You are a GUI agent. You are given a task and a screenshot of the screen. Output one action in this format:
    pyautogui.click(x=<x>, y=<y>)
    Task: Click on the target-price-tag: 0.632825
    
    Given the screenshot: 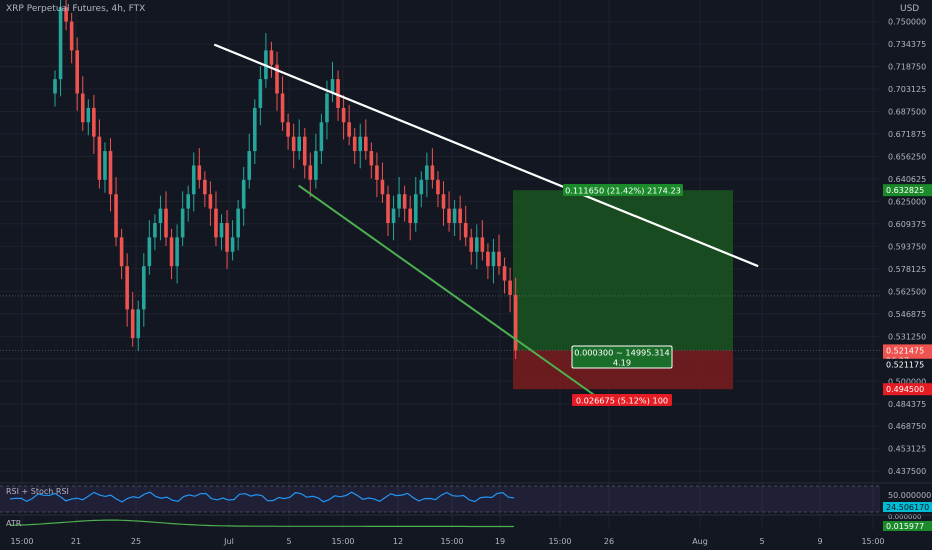 What is the action you would take?
    pyautogui.click(x=907, y=190)
    